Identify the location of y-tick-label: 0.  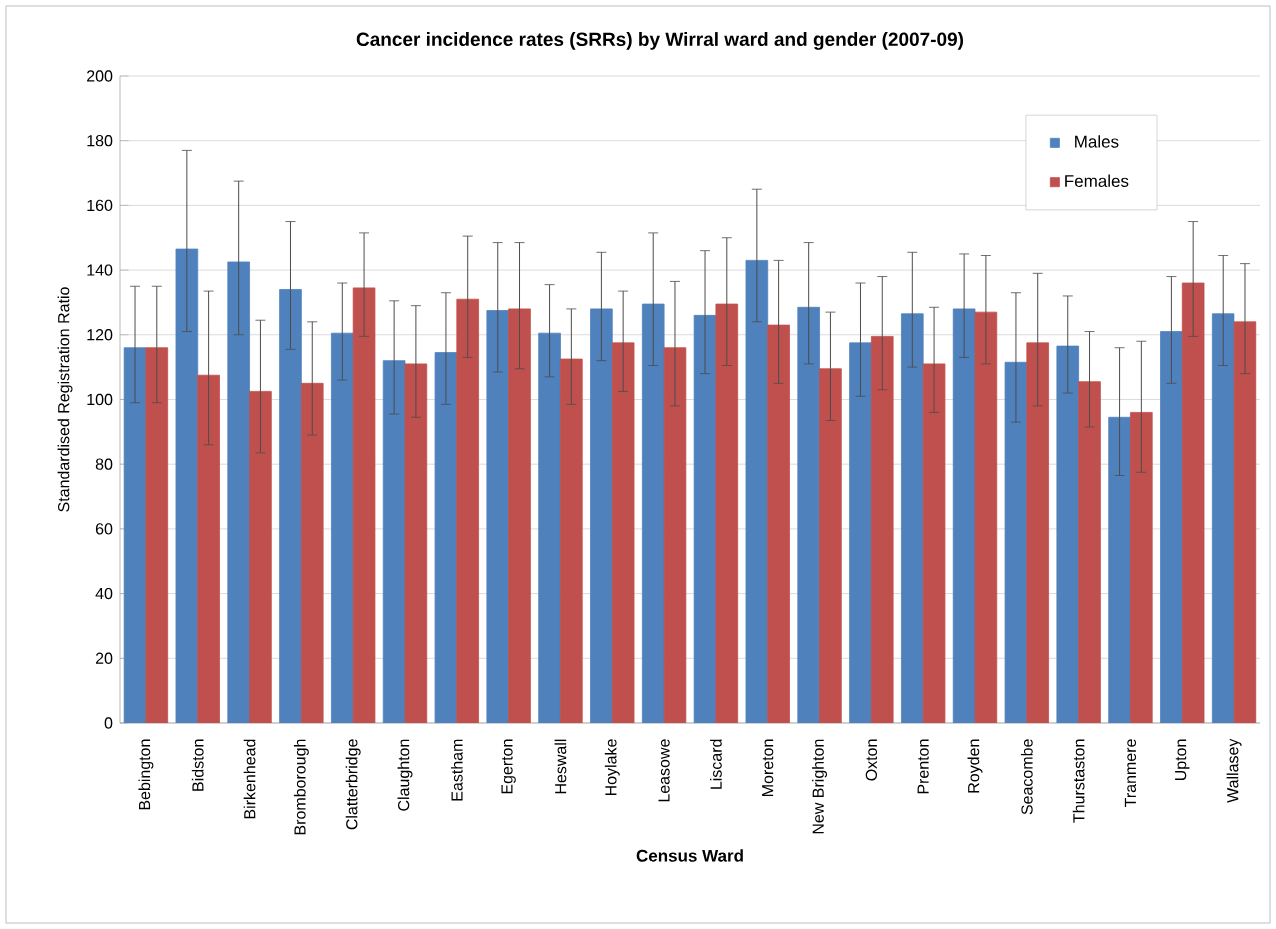
(108, 723).